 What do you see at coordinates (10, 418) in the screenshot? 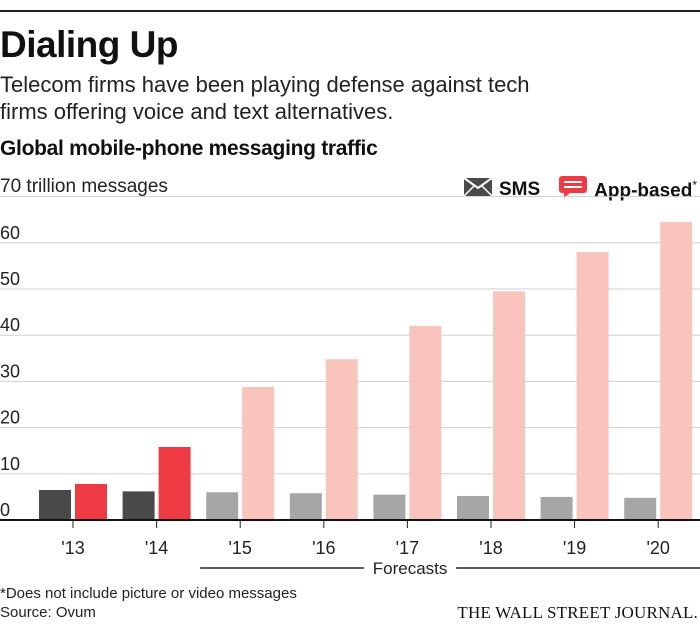
I see `y-tick-label: 20` at bounding box center [10, 418].